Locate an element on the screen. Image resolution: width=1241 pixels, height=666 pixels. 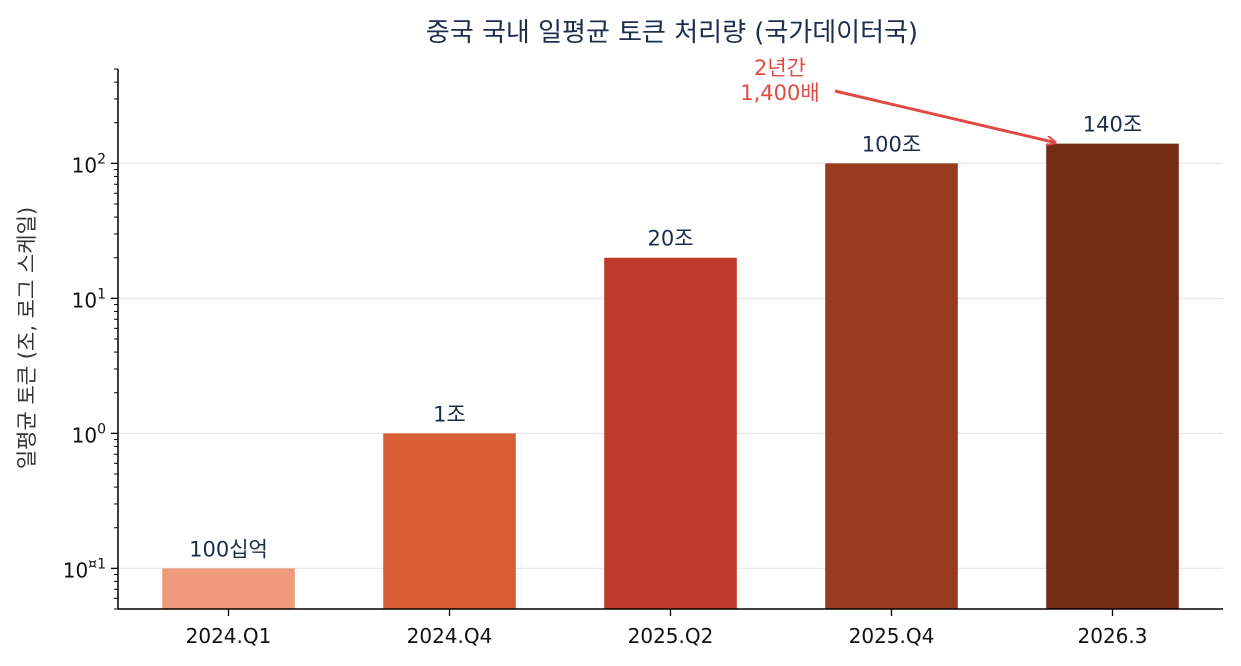
y-tick-label: 10¹ is located at coordinates (89, 299).